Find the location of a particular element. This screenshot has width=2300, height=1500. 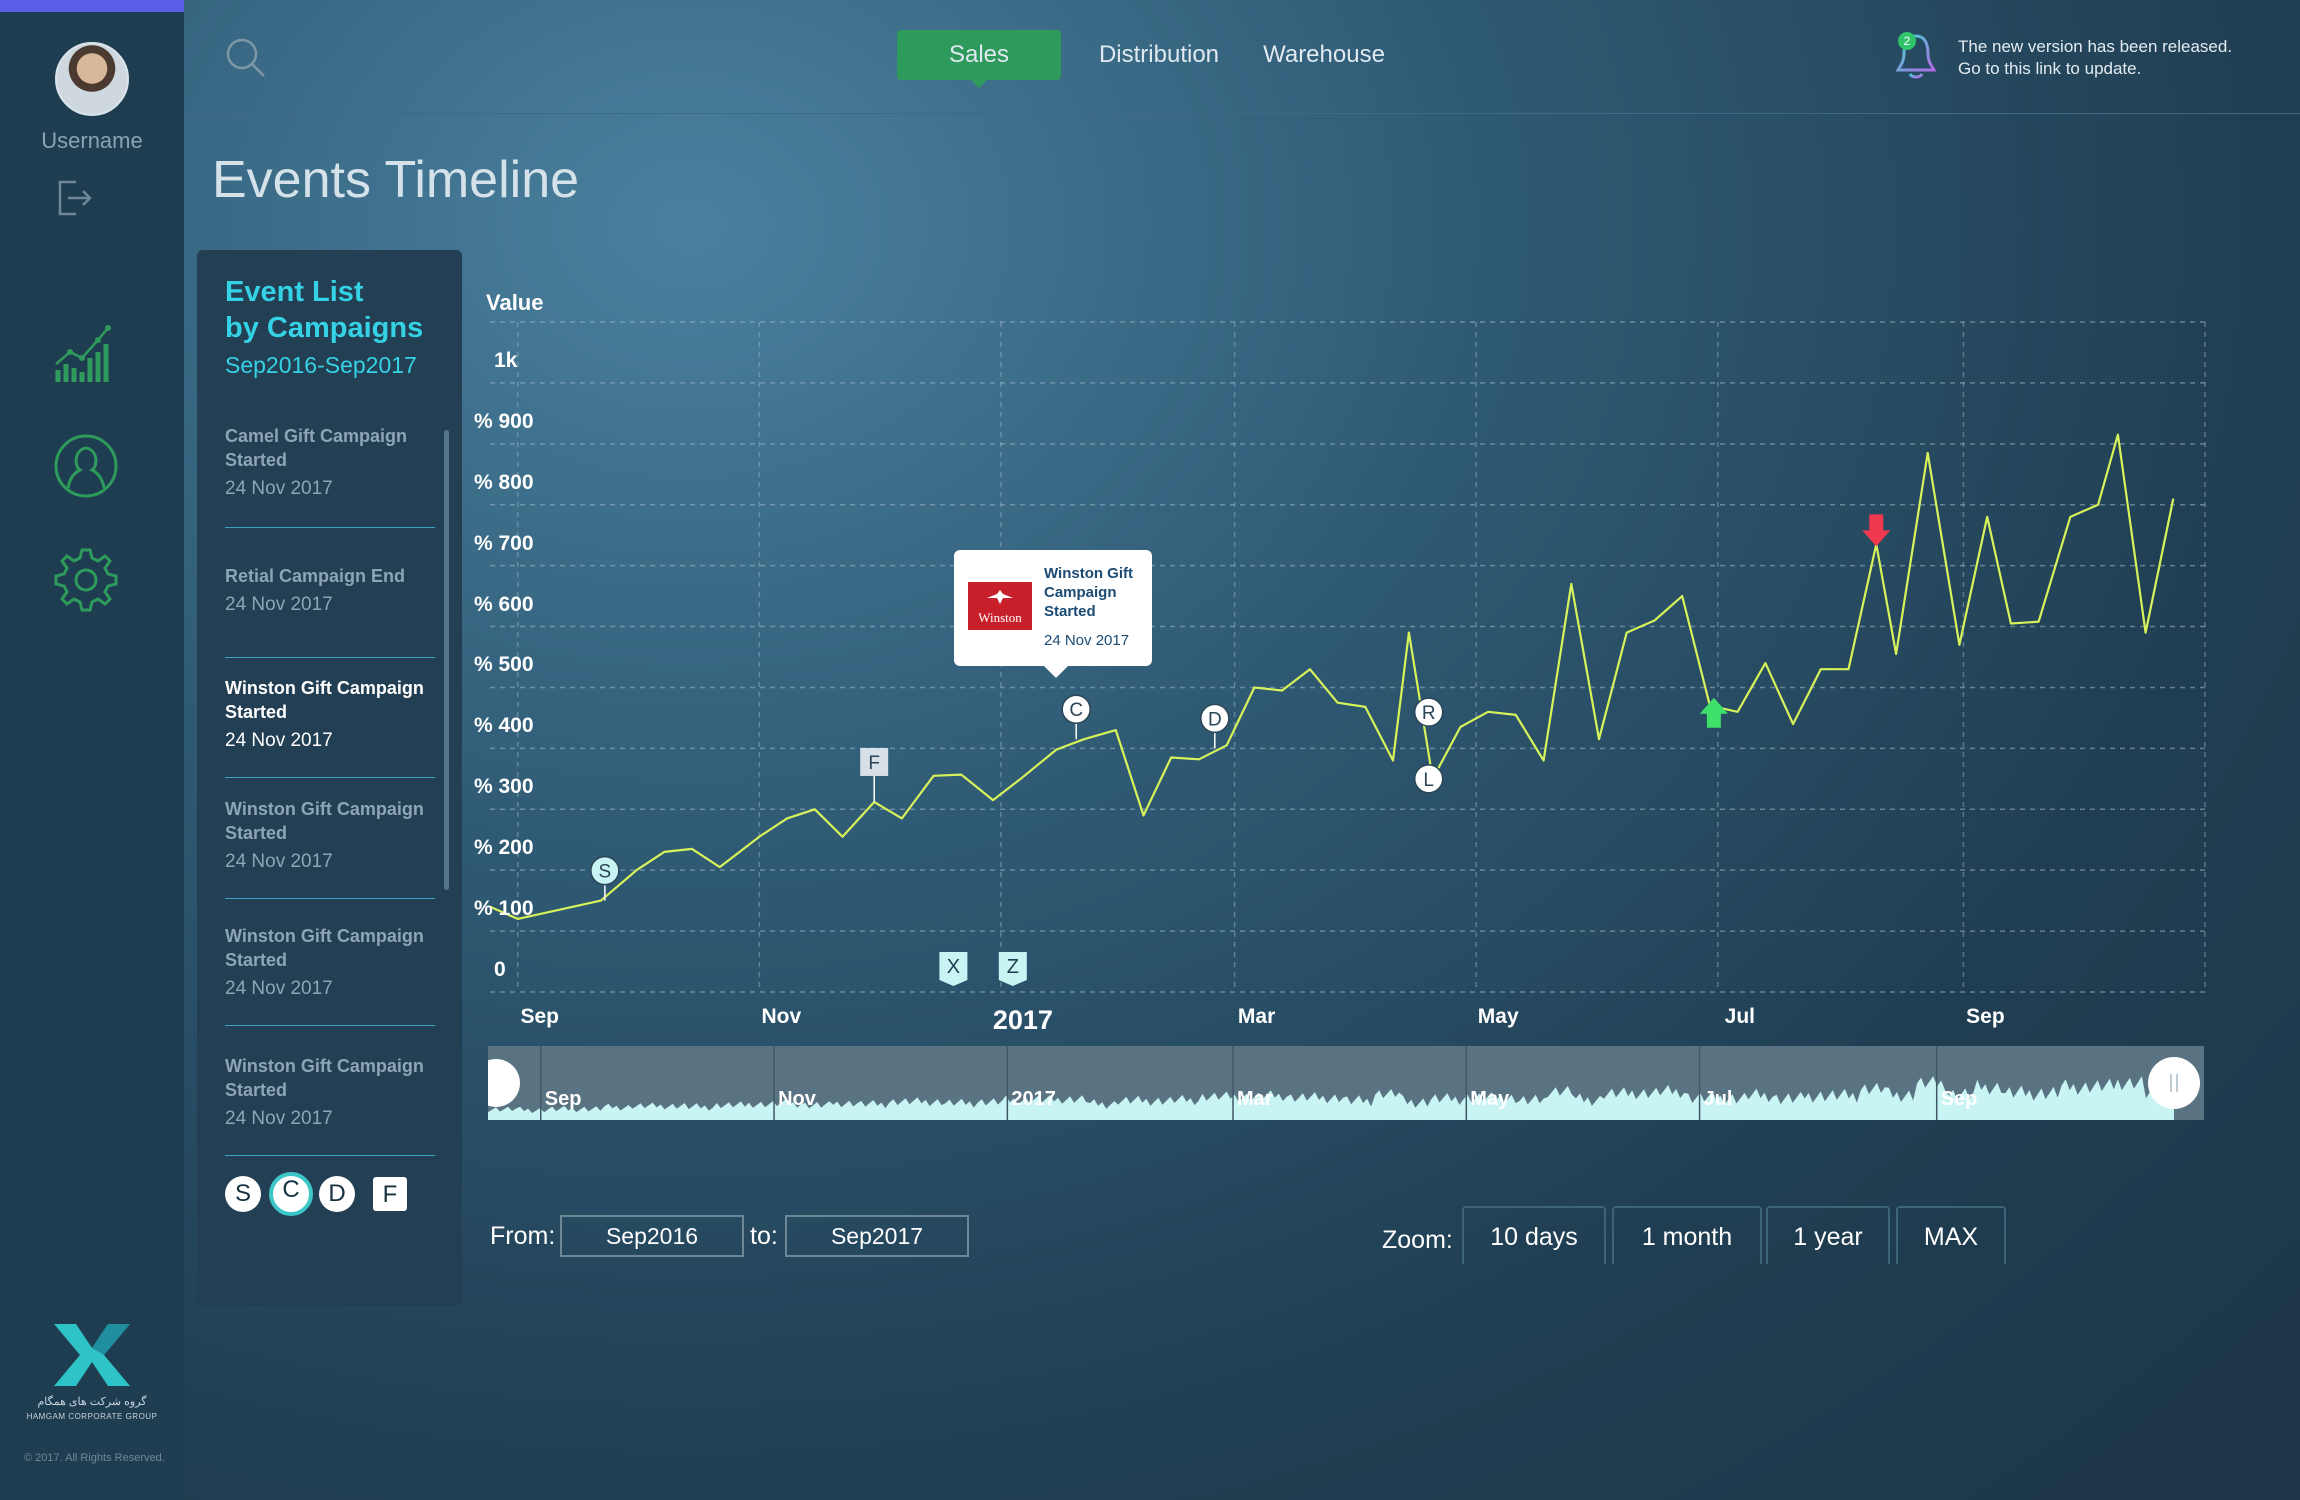

arrow-marker-down is located at coordinates (1876, 530).